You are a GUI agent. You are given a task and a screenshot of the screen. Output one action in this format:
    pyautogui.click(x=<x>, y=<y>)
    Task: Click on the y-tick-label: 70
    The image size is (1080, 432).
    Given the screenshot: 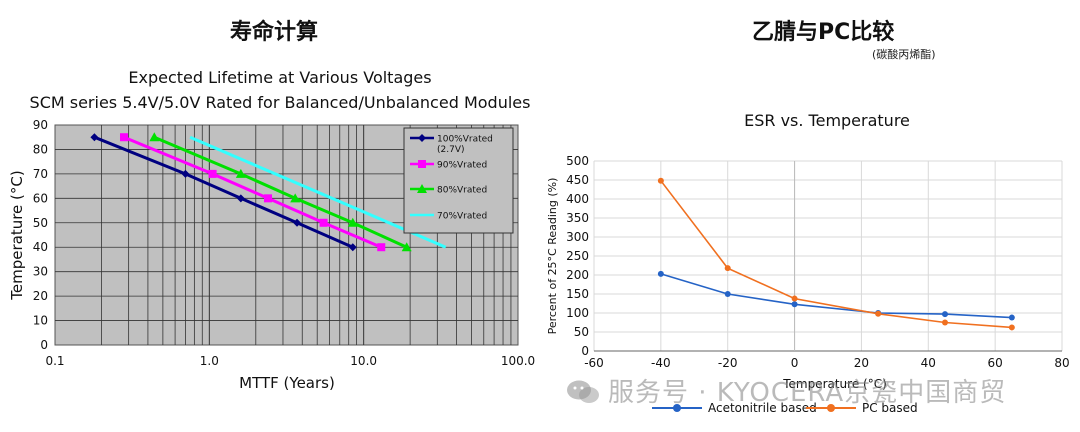 What is the action you would take?
    pyautogui.click(x=40, y=174)
    